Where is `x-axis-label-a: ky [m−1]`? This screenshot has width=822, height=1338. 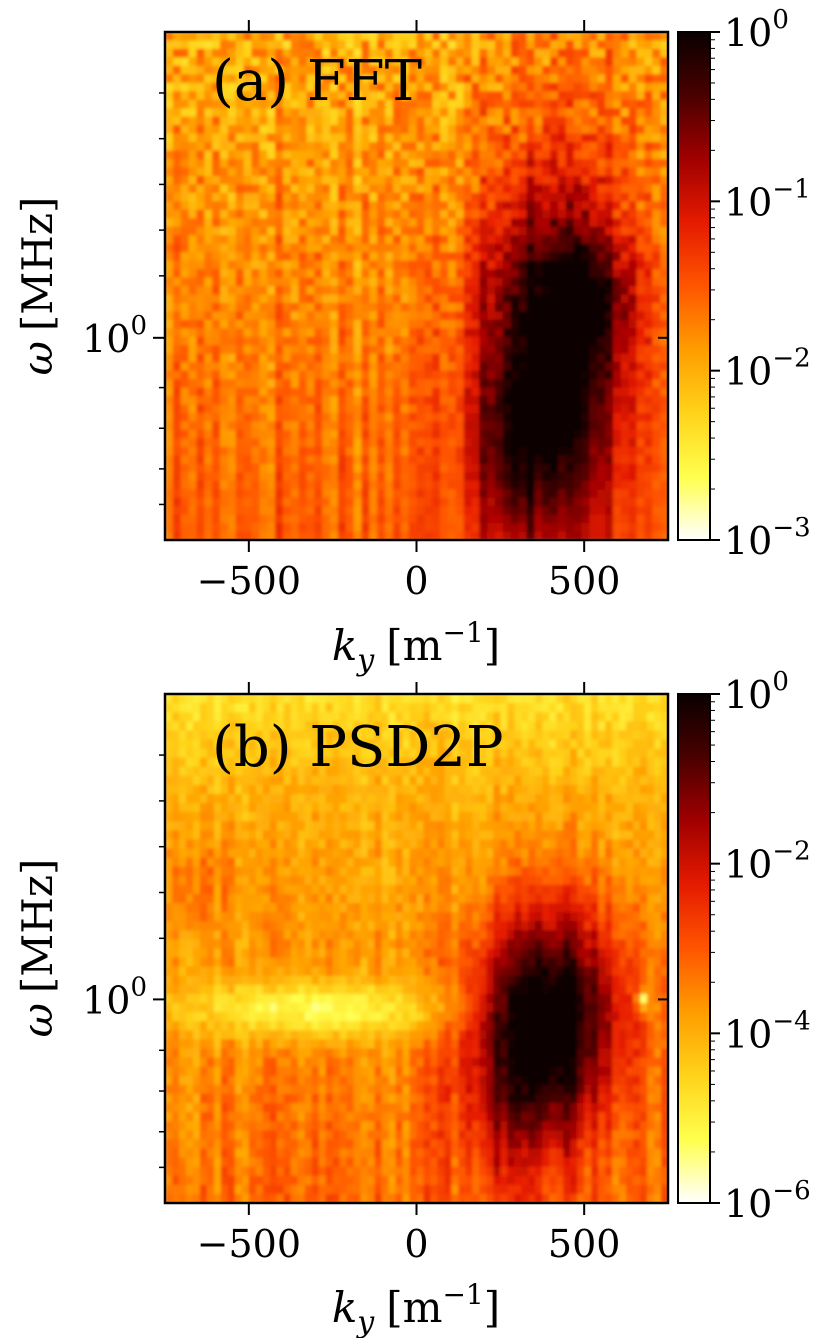
x-axis-label-a: ky [m−1] is located at coordinates (416, 647).